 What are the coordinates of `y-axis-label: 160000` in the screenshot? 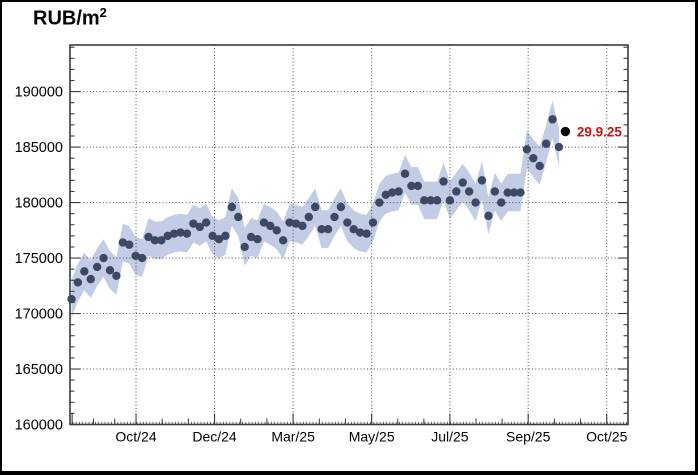 It's located at (39, 425).